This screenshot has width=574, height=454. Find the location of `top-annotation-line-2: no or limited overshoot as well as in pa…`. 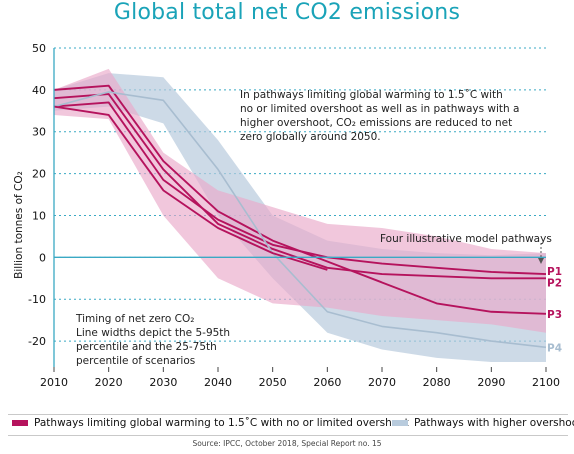

top-annotation-line-2: no or limited overshoot as well as in pa… is located at coordinates (380, 109).